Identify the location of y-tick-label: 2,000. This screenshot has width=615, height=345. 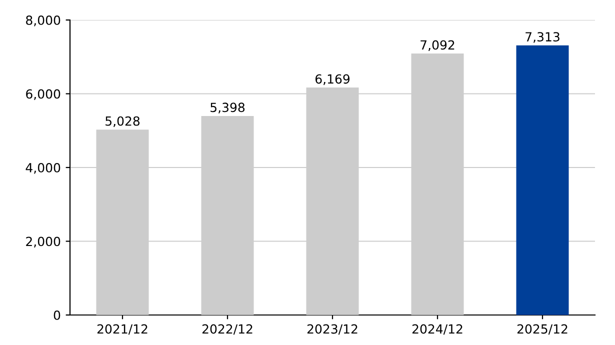
(43, 242).